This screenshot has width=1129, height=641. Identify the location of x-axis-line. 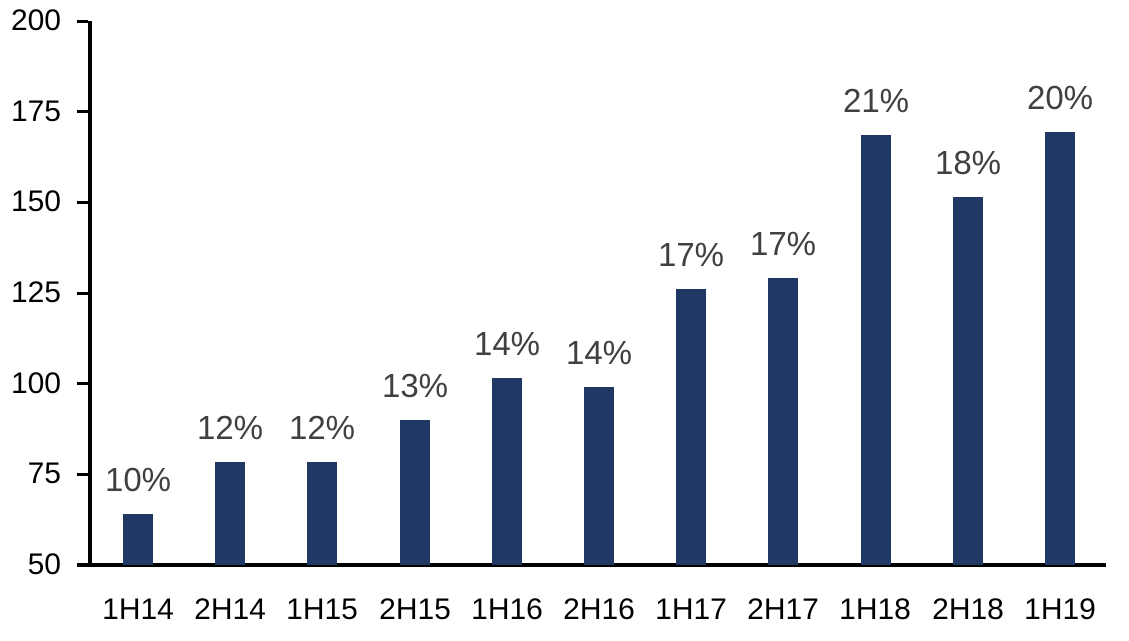
(591, 565).